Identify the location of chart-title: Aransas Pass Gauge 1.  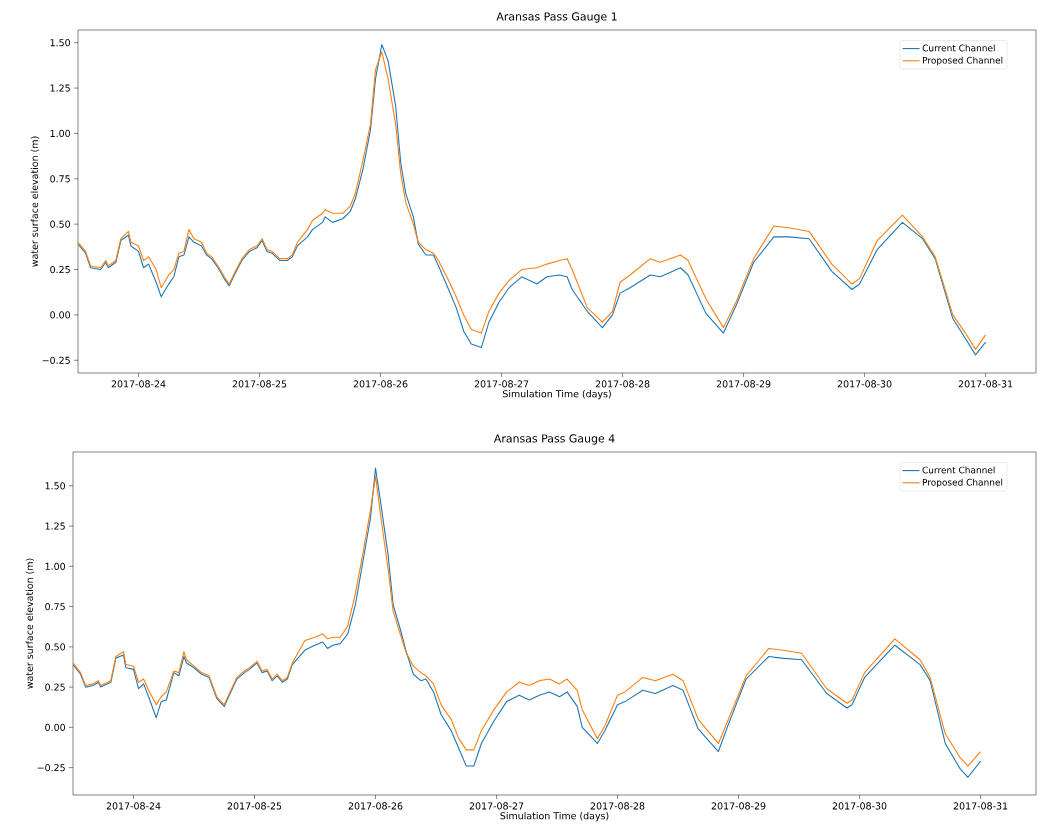
(556, 17).